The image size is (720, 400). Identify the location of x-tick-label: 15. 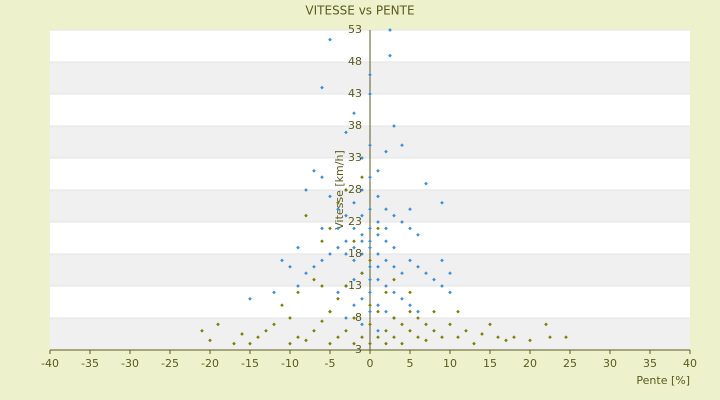
(490, 363).